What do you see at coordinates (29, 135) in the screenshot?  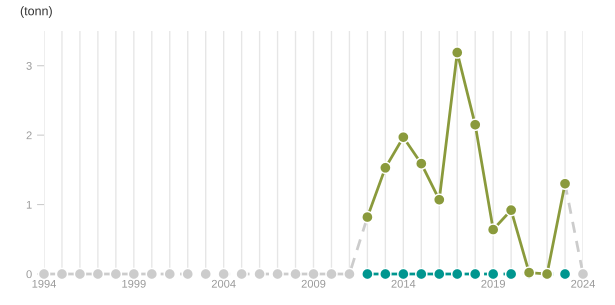 I see `y-tick-label: 2` at bounding box center [29, 135].